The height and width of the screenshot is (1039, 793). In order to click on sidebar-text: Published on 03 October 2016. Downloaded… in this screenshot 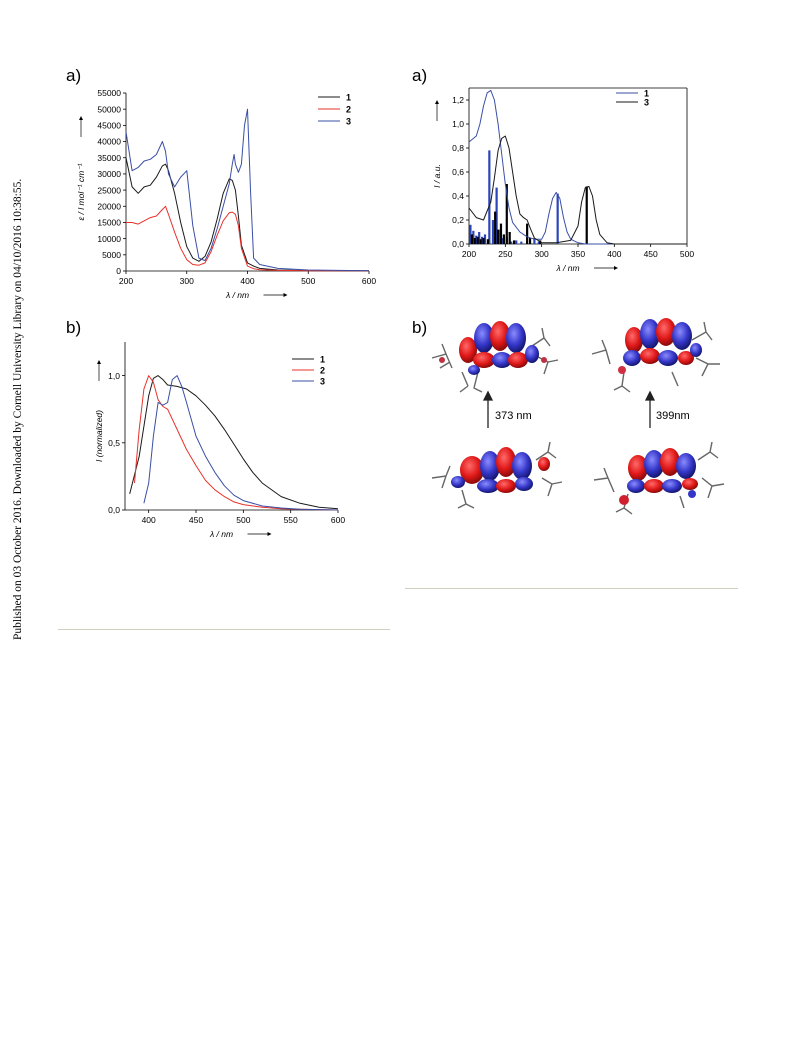, I will do `click(18, 409)`.